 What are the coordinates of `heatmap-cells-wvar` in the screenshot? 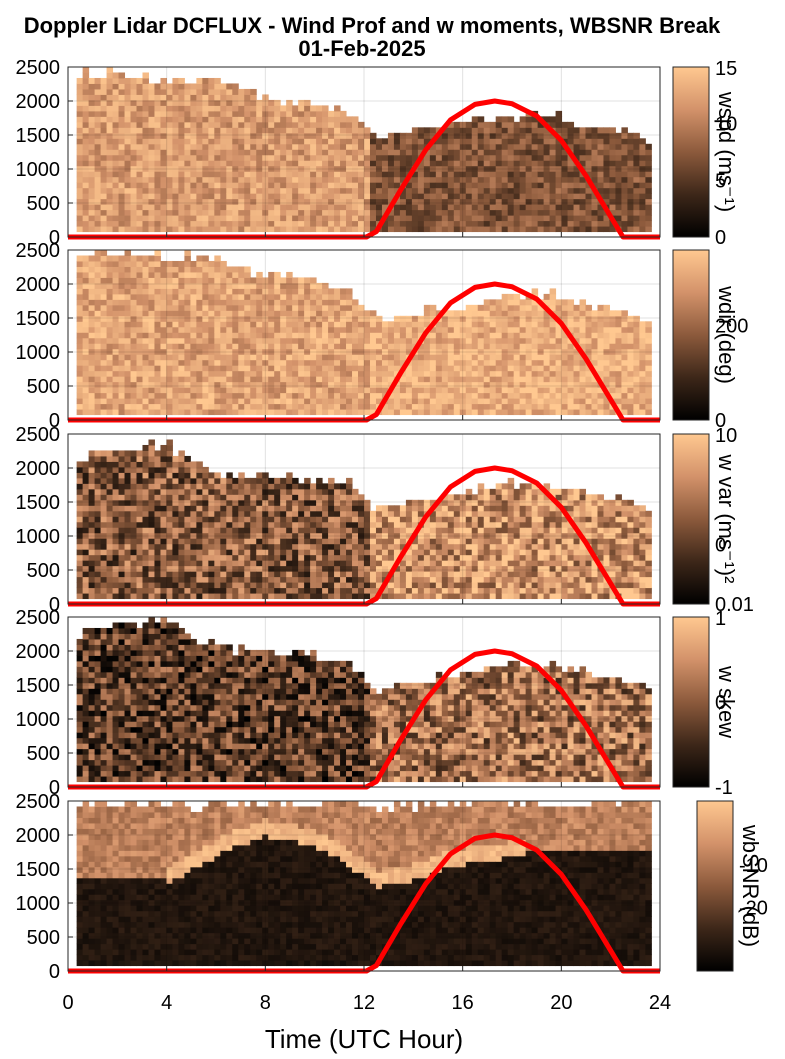 It's located at (364, 519).